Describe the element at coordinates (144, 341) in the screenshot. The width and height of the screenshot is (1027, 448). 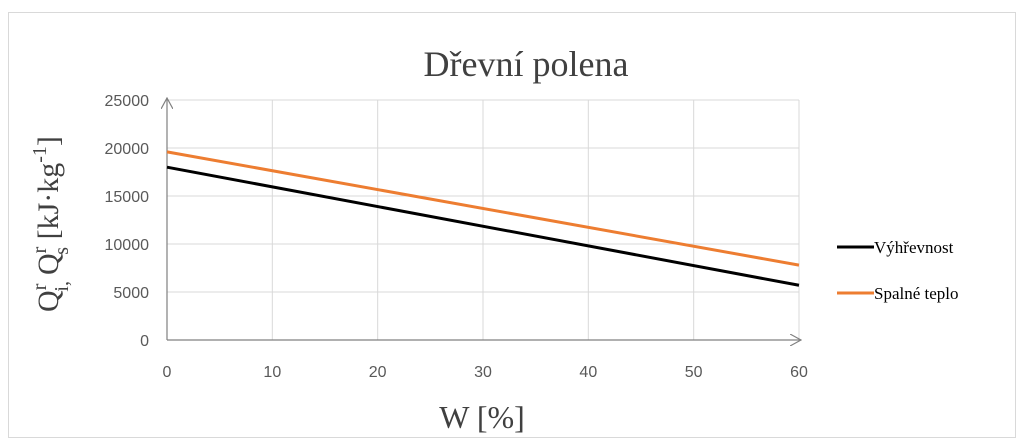
I see `y-tick-label: 0` at that location.